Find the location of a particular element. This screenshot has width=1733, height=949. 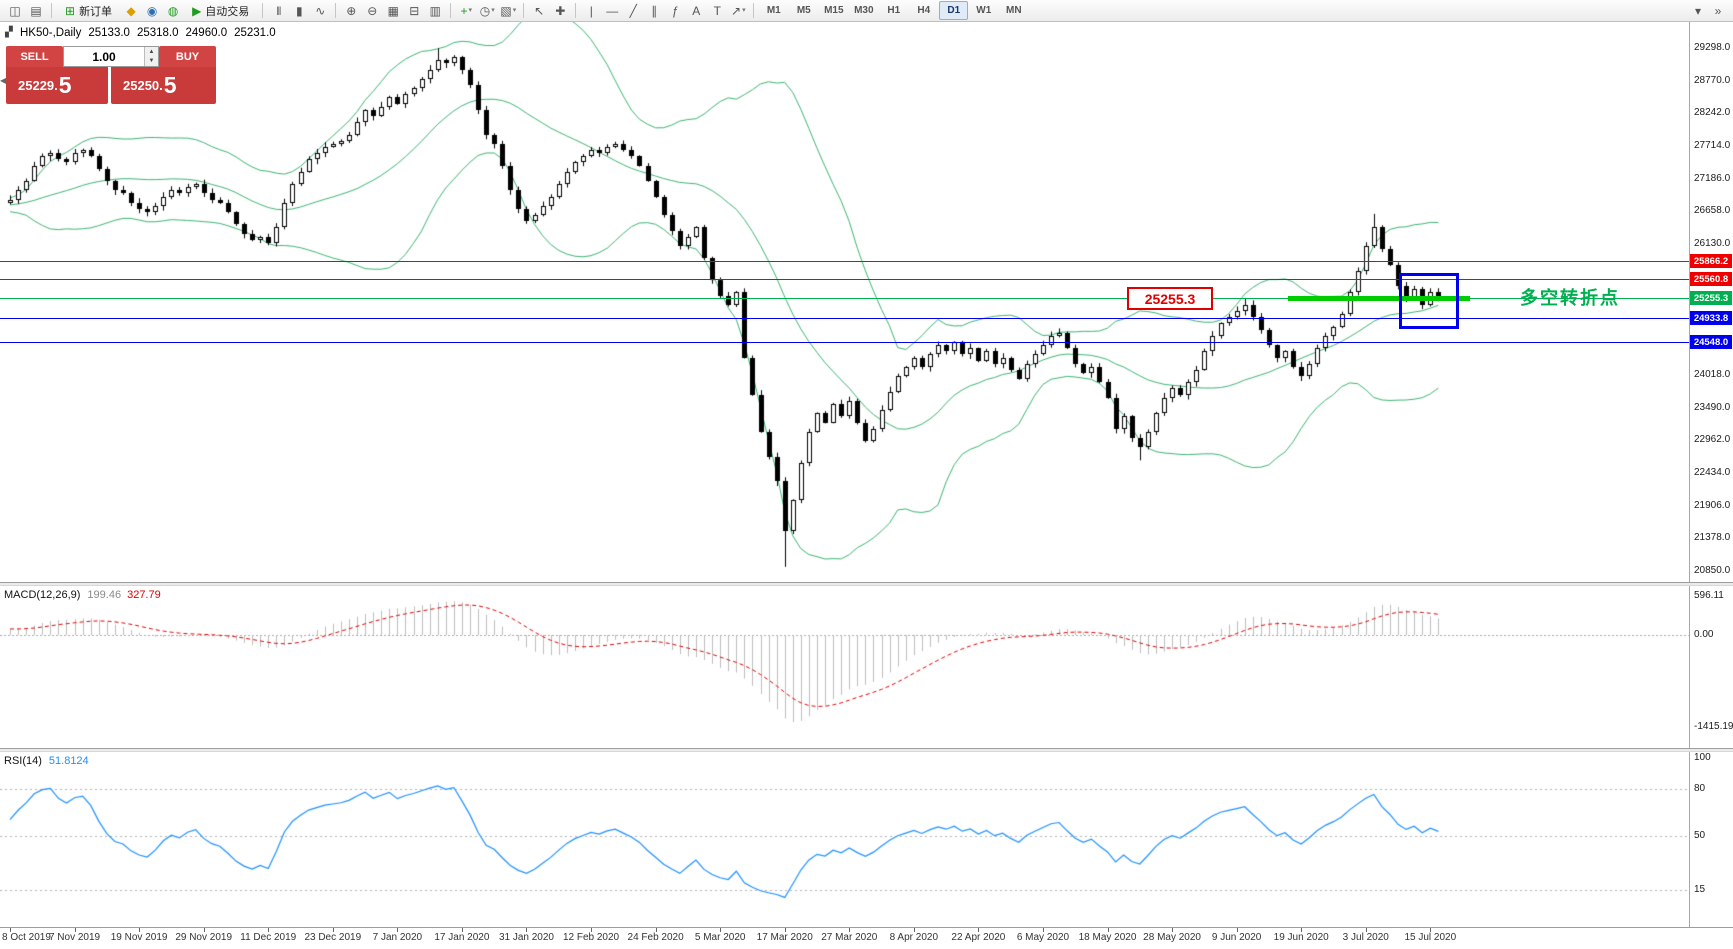

text-icon: A is located at coordinates (696, 10).